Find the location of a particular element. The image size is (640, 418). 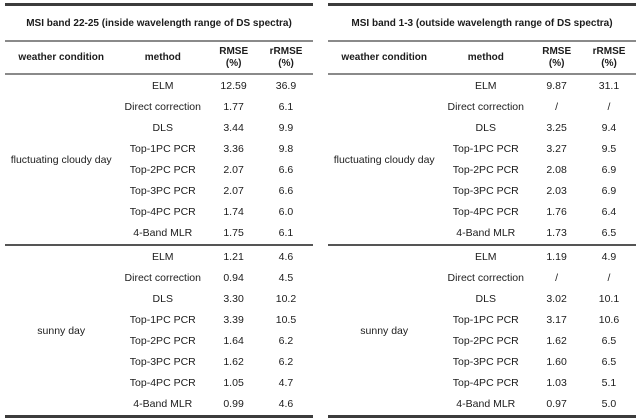

rrmse-cell: 10.6 is located at coordinates (609, 319).